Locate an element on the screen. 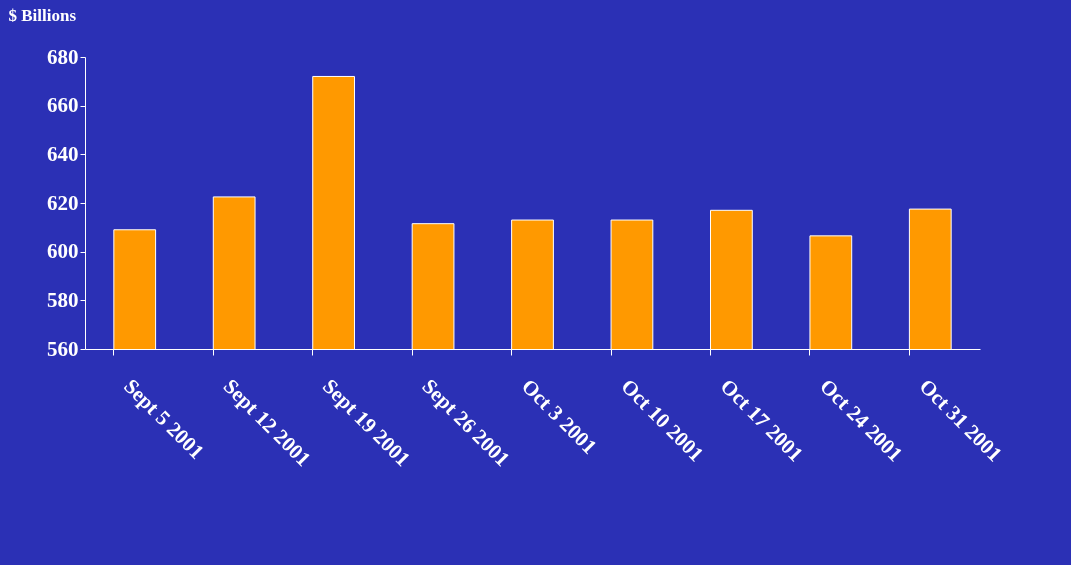 The image size is (1071, 565). y-tick-label: 660 is located at coordinates (63, 105).